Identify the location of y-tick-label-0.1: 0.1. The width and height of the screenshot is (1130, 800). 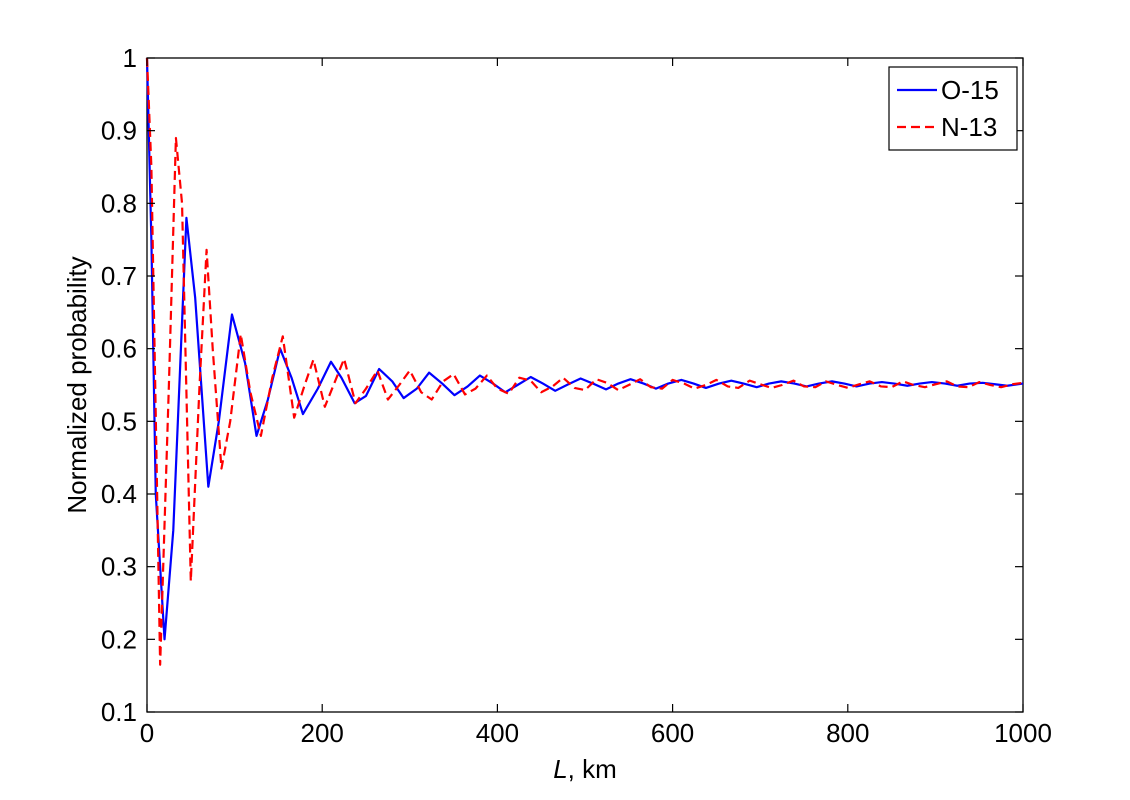
(119, 712).